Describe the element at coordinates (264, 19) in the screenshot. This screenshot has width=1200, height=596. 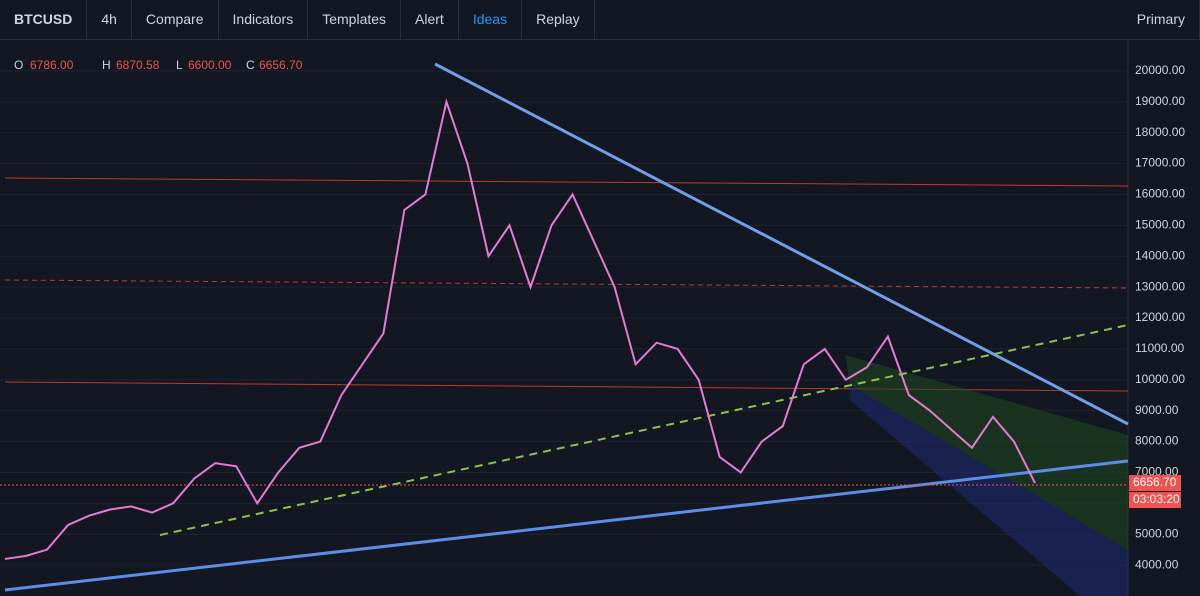
I see `indicators: Indicators` at that location.